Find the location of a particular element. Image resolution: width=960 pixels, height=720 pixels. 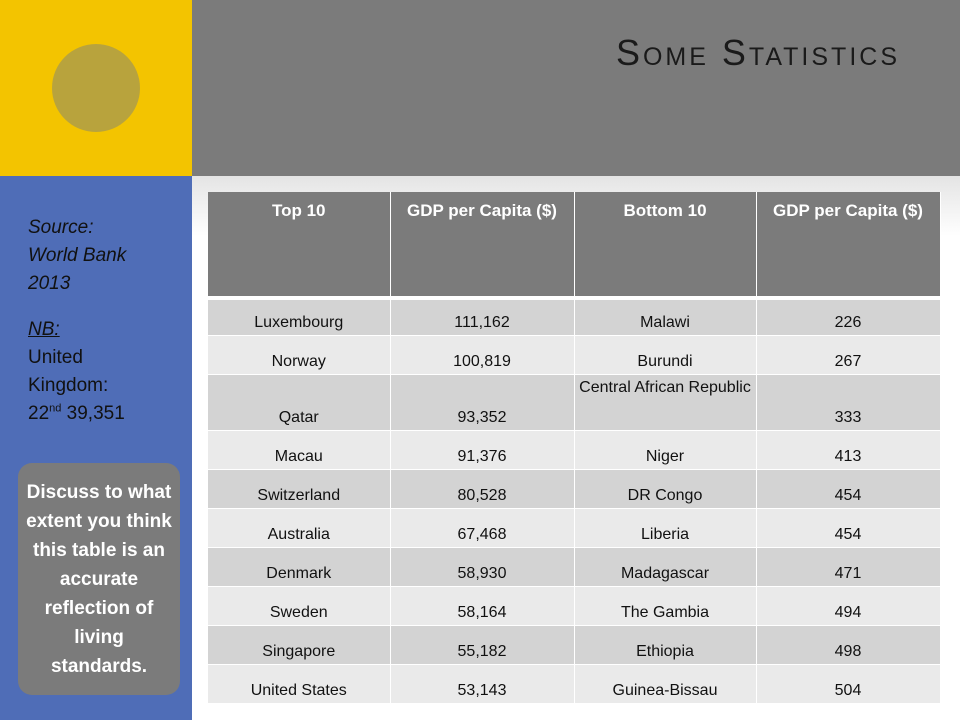

bottom-gdp: 471 is located at coordinates (848, 567).